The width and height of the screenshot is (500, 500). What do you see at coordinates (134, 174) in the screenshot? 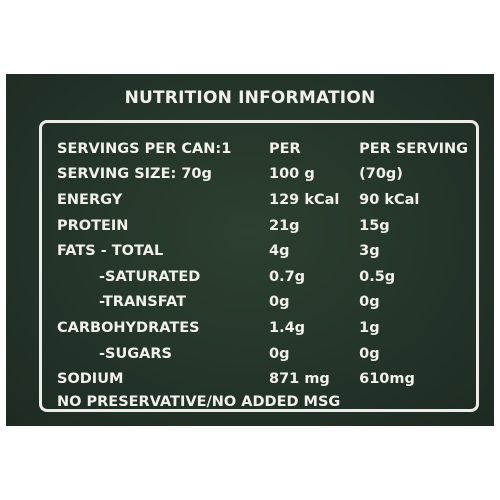
I see `nutrient-label: SERVING SIZE: 70g` at bounding box center [134, 174].